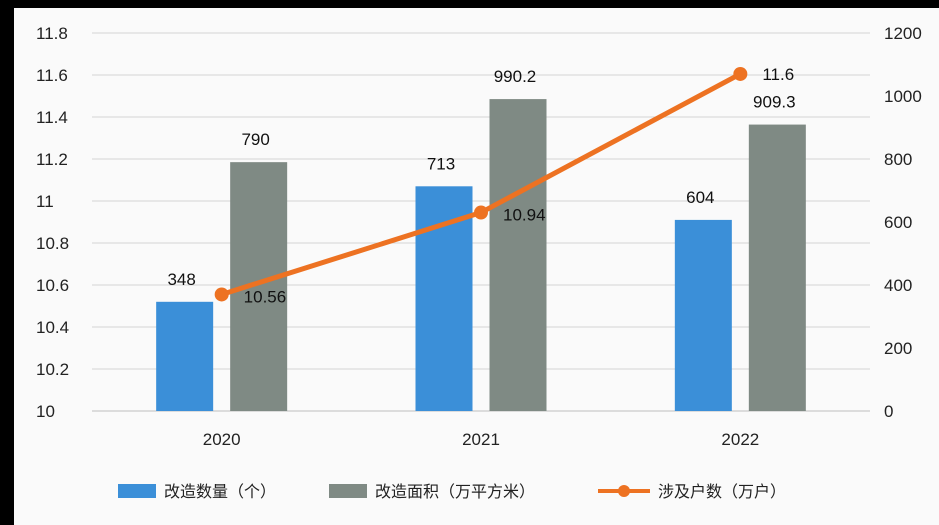 This screenshot has height=525, width=939. What do you see at coordinates (774, 102) in the screenshot?
I see `bar-data-label: 909.3` at bounding box center [774, 102].